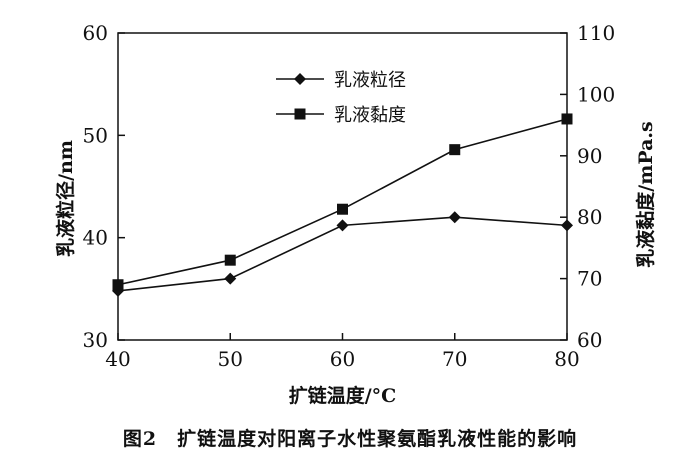 The height and width of the screenshot is (473, 700). What do you see at coordinates (370, 115) in the screenshot?
I see `legend-label: 乳液黏度` at bounding box center [370, 115].